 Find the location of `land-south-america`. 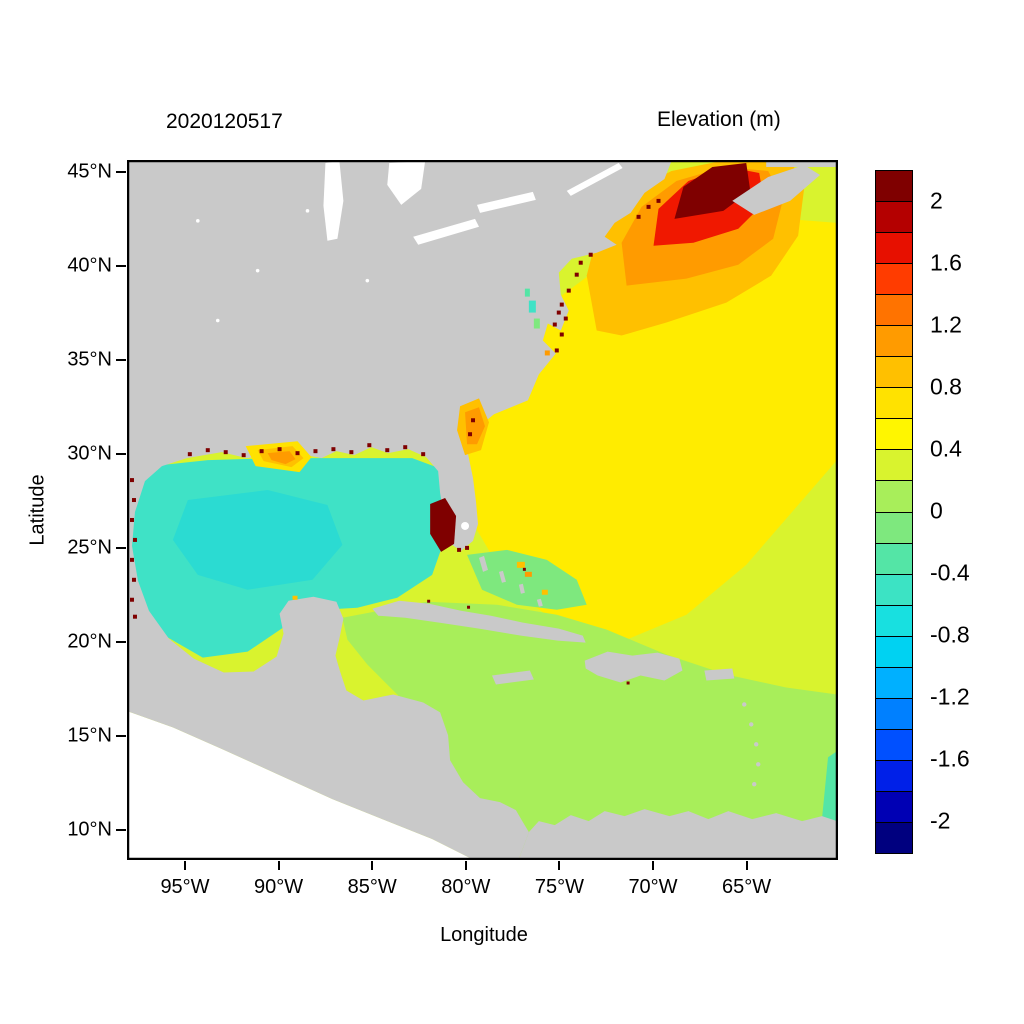

land-south-america is located at coordinates (677, 834).